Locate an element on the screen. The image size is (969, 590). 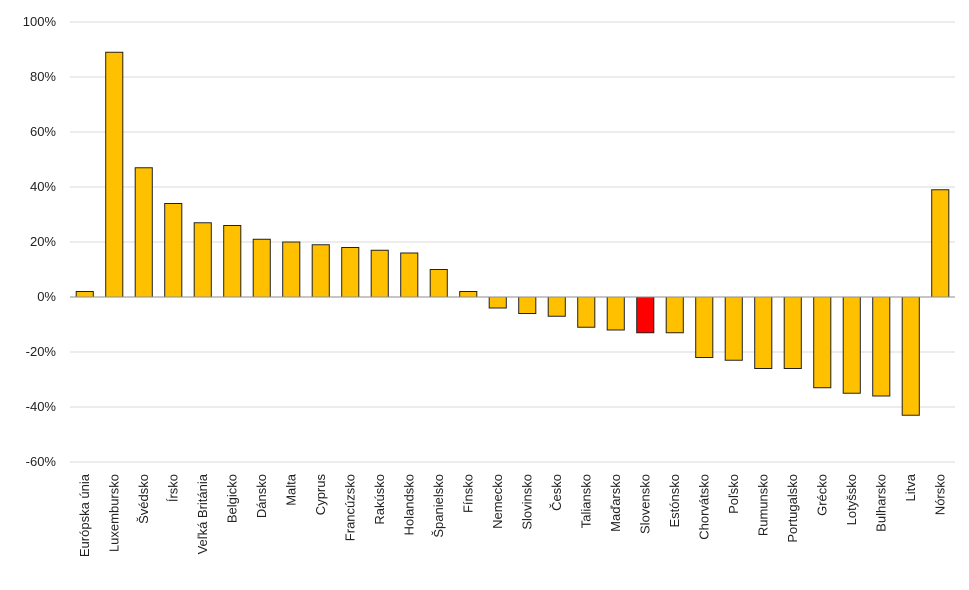
x-category-label: Portugalsko is located at coordinates (792, 508).